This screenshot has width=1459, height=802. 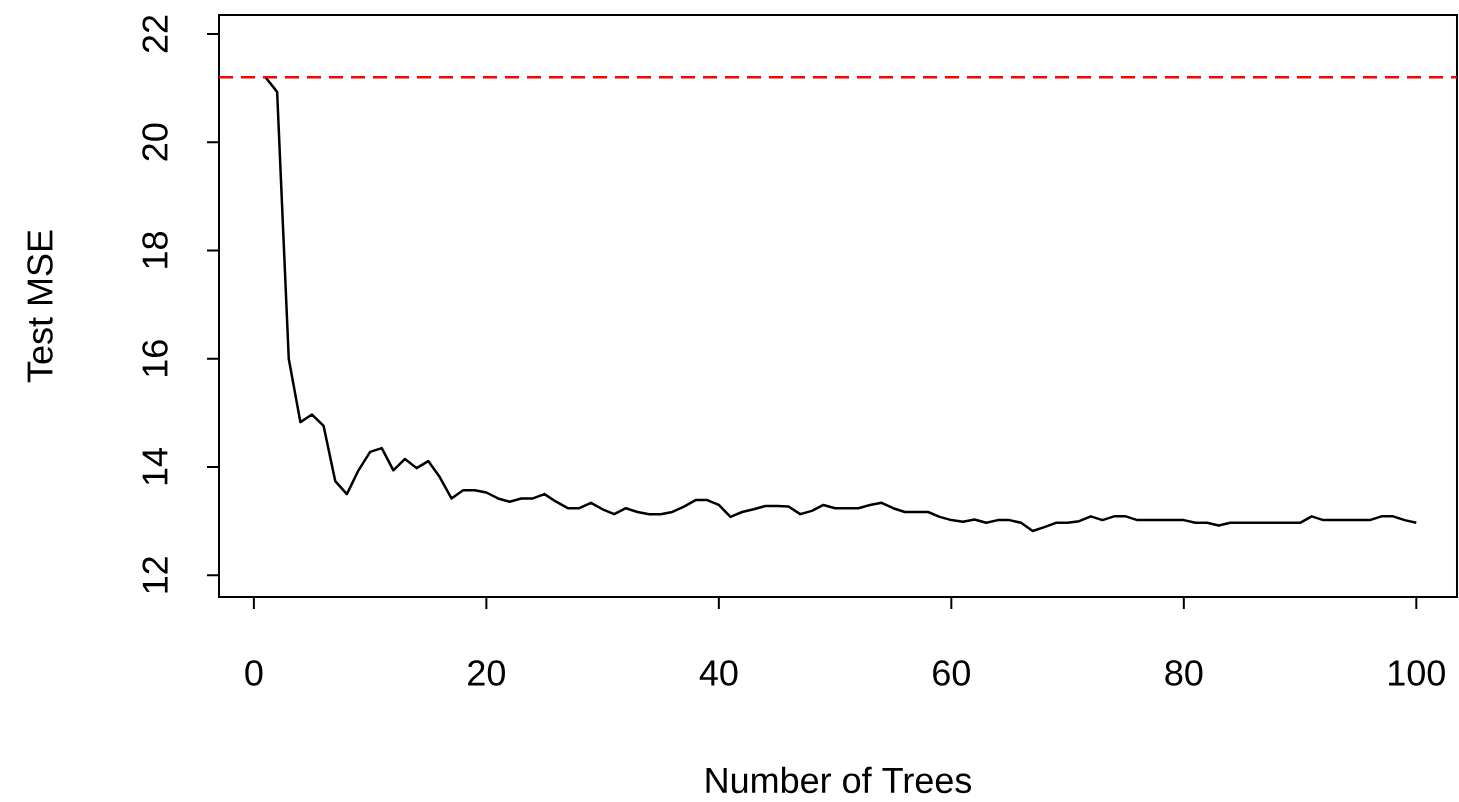 What do you see at coordinates (155, 466) in the screenshot?
I see `y-tick-label: 14` at bounding box center [155, 466].